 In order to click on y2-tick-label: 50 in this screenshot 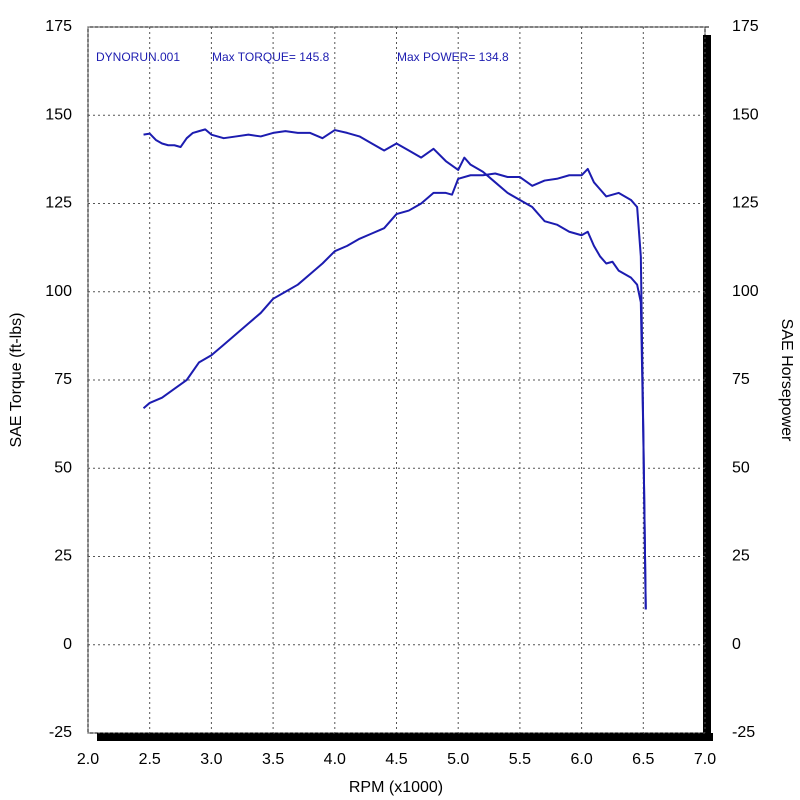, I will do `click(741, 467)`.